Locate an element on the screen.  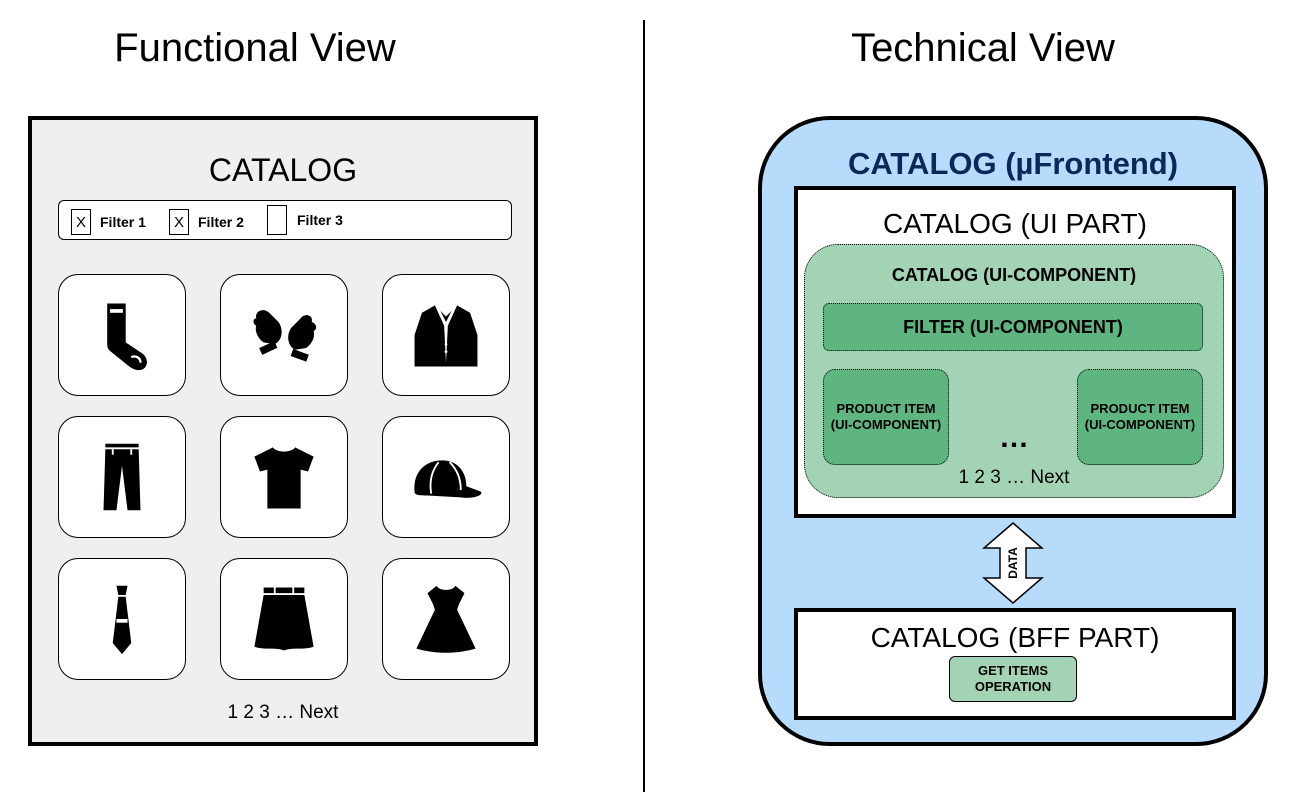
bff-part-box: CATALOG (BFF PART) GET ITEMS OPERATION is located at coordinates (1015, 664).